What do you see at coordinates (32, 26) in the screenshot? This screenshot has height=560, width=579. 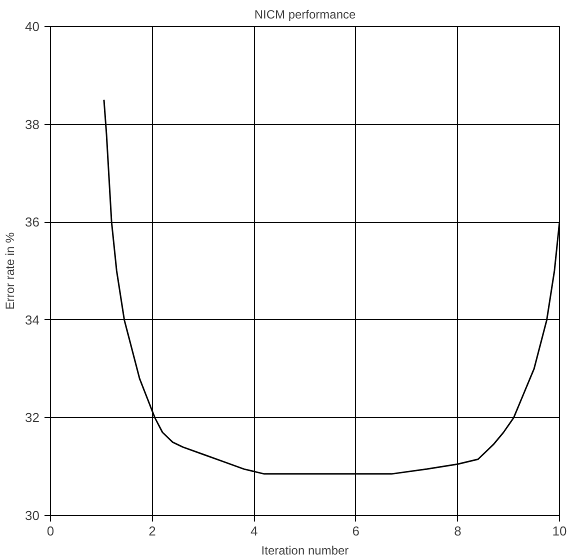 I see `y-tick-label: 40` at bounding box center [32, 26].